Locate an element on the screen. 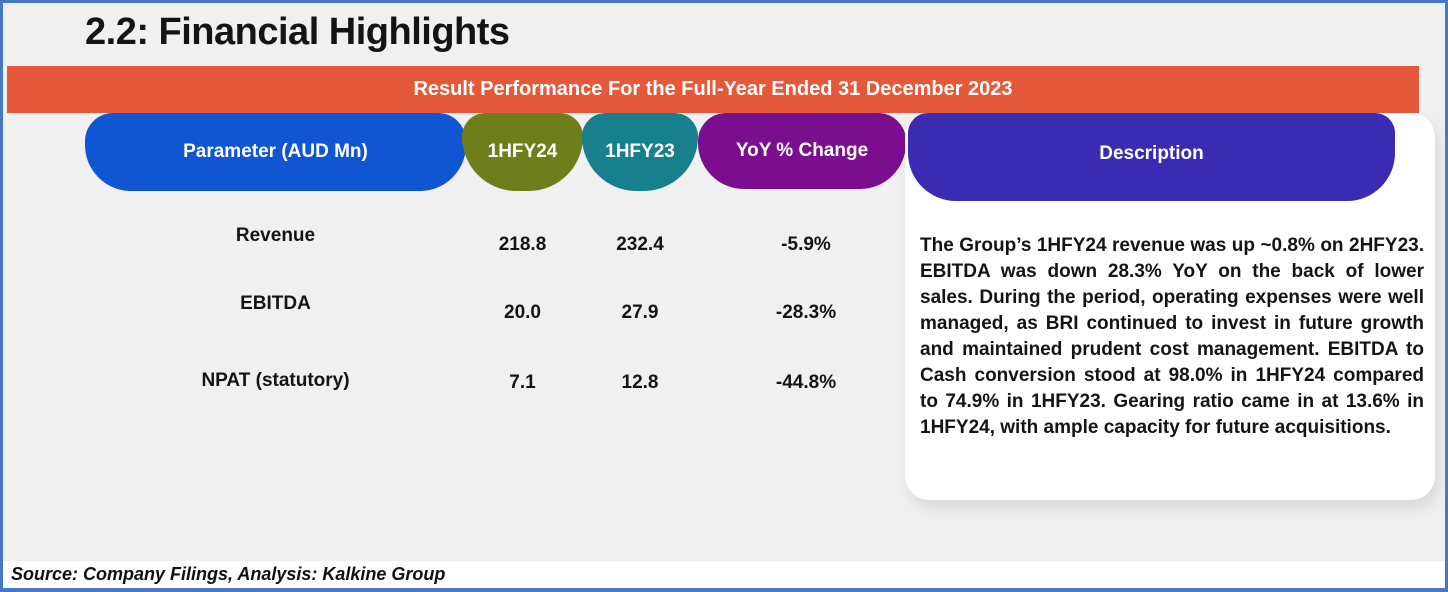 This screenshot has height=592, width=1448. col-header-parameter: Parameter (AUD Mn) is located at coordinates (275, 152).